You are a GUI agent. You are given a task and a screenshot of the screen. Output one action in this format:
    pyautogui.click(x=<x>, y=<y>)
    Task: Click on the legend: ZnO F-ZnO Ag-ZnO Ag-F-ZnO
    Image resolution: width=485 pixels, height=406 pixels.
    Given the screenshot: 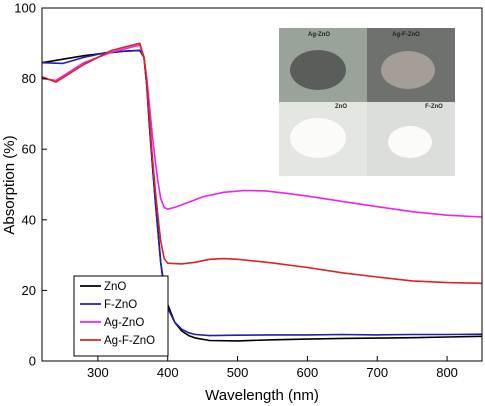 What is the action you would take?
    pyautogui.click(x=121, y=316)
    